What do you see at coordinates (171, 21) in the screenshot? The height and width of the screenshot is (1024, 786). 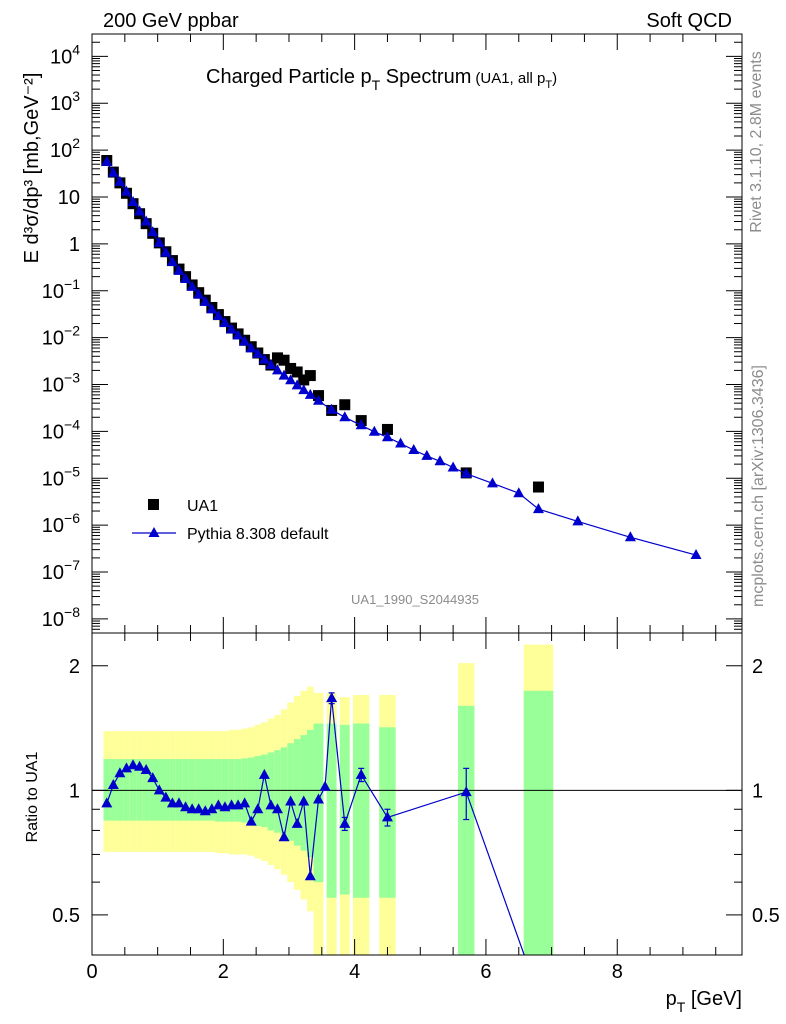 I see `header-left: 200 GeV ppbar` at bounding box center [171, 21].